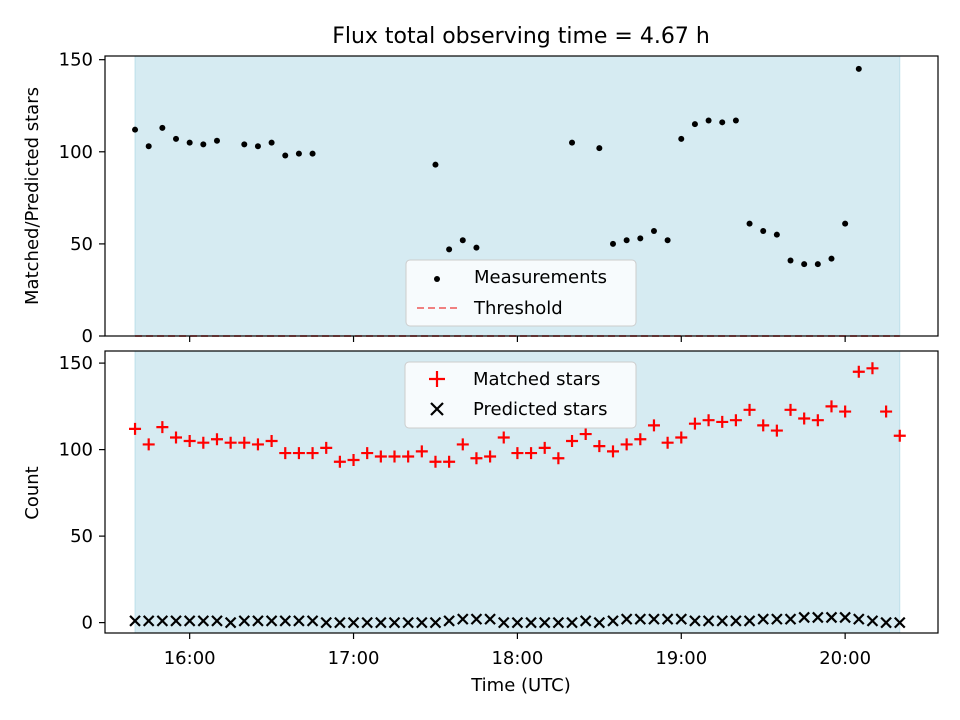 This screenshot has height=720, width=960. I want to click on bottom-legend: Matched stars Predicted stars, so click(520, 395).